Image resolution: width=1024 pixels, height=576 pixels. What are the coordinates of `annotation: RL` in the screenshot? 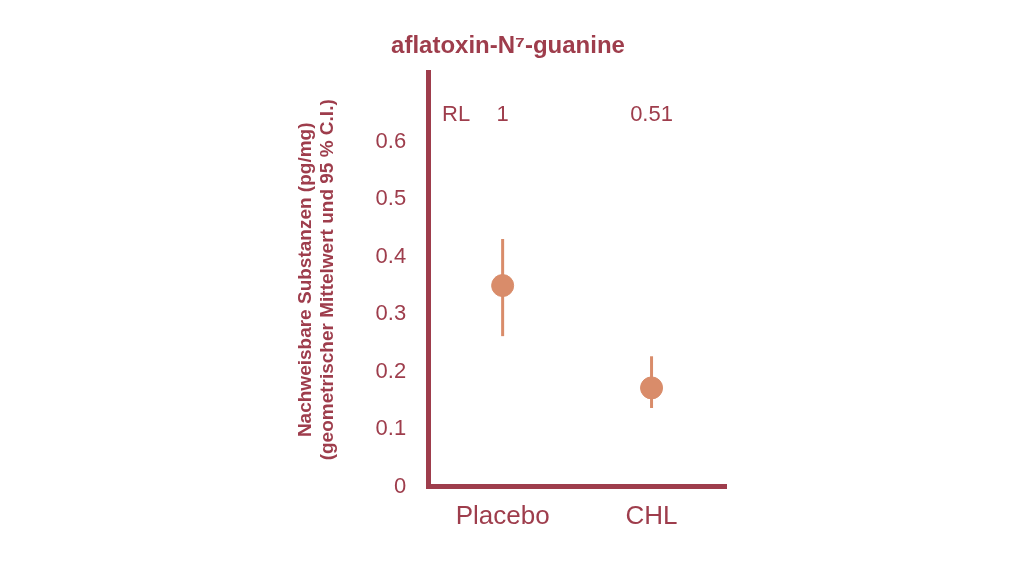 It's located at (456, 113).